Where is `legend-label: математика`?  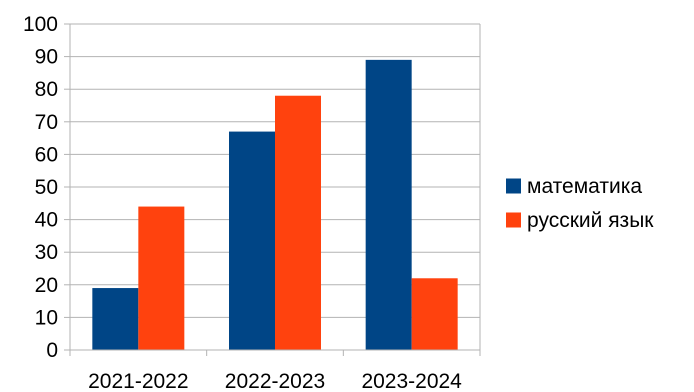
legend-label: математика is located at coordinates (584, 186).